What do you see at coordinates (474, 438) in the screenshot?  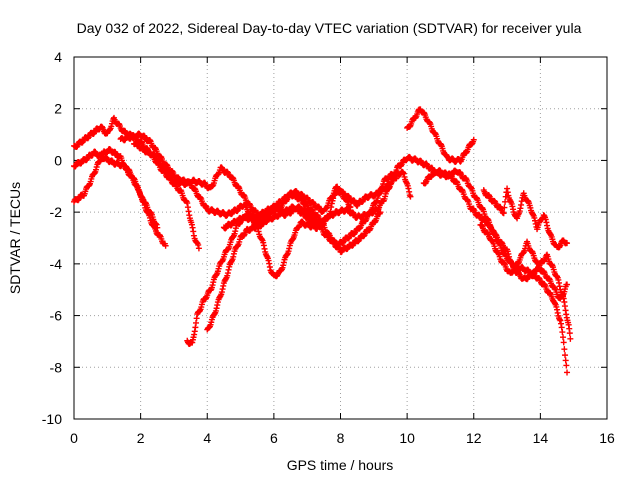 I see `x-tick-label: 12` at bounding box center [474, 438].